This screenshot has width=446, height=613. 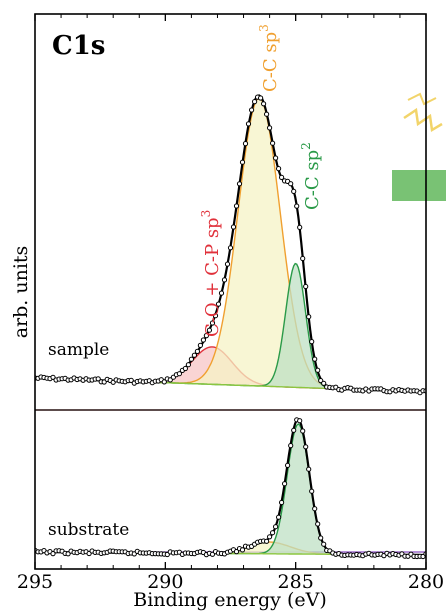 I want to click on peak-label-co-cp-sup: 3, so click(x=206, y=214).